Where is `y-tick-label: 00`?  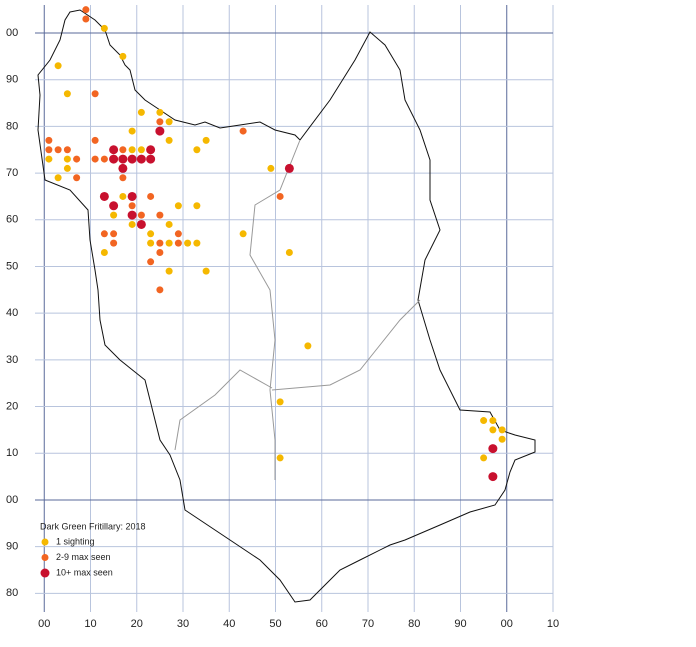 y-tick-label: 00 is located at coordinates (12, 500).